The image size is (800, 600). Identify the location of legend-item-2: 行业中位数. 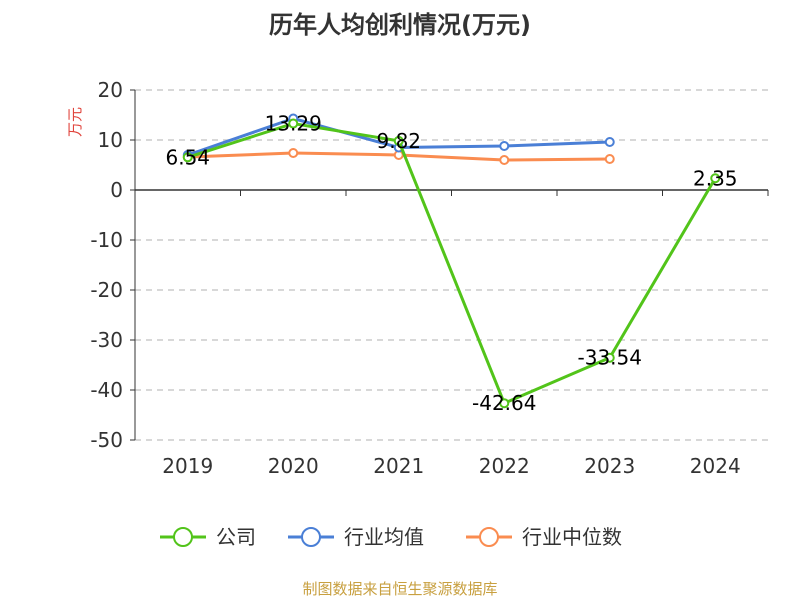
(544, 537).